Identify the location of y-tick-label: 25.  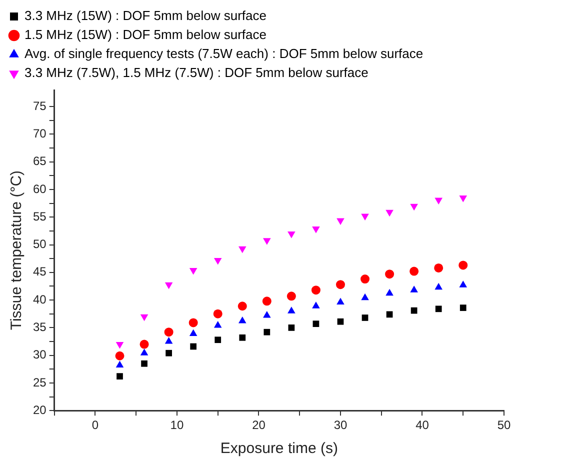
(39, 382).